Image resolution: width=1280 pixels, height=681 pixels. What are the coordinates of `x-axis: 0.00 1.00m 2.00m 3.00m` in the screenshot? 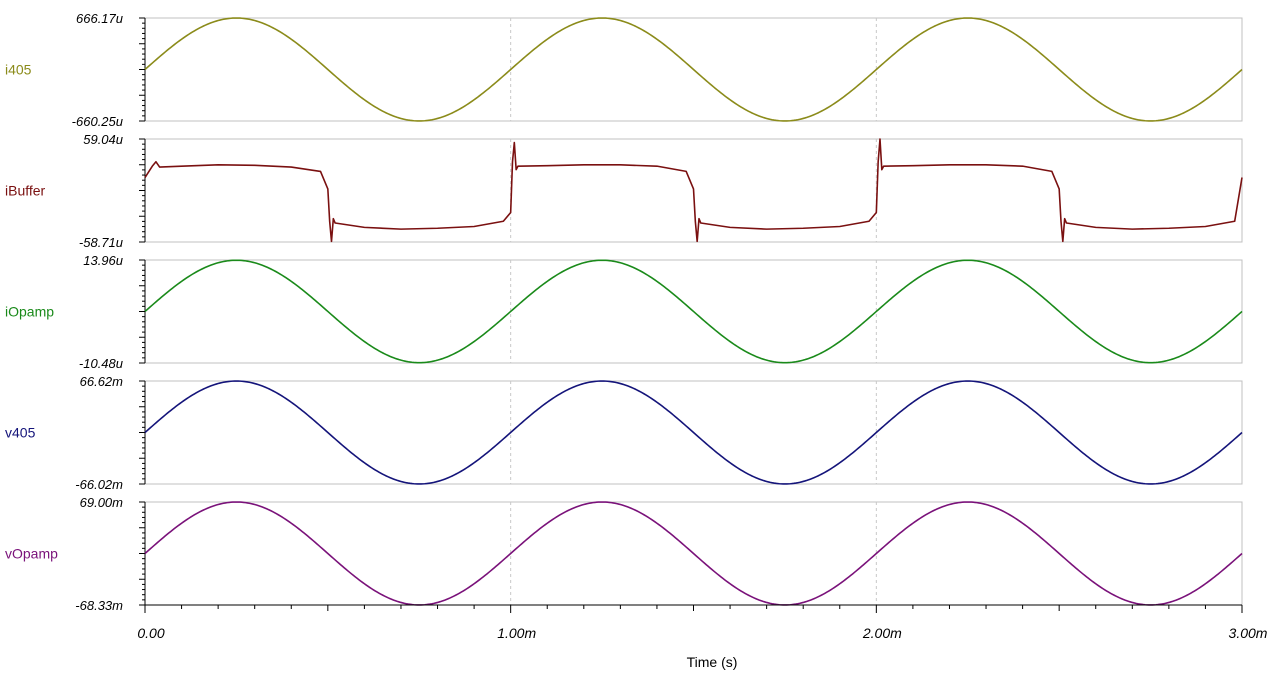 It's located at (702, 622).